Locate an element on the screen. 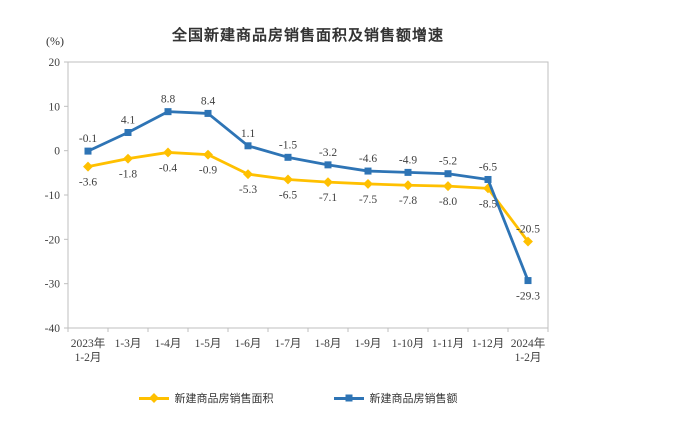  y-axis-label: -40 is located at coordinates (53, 329).